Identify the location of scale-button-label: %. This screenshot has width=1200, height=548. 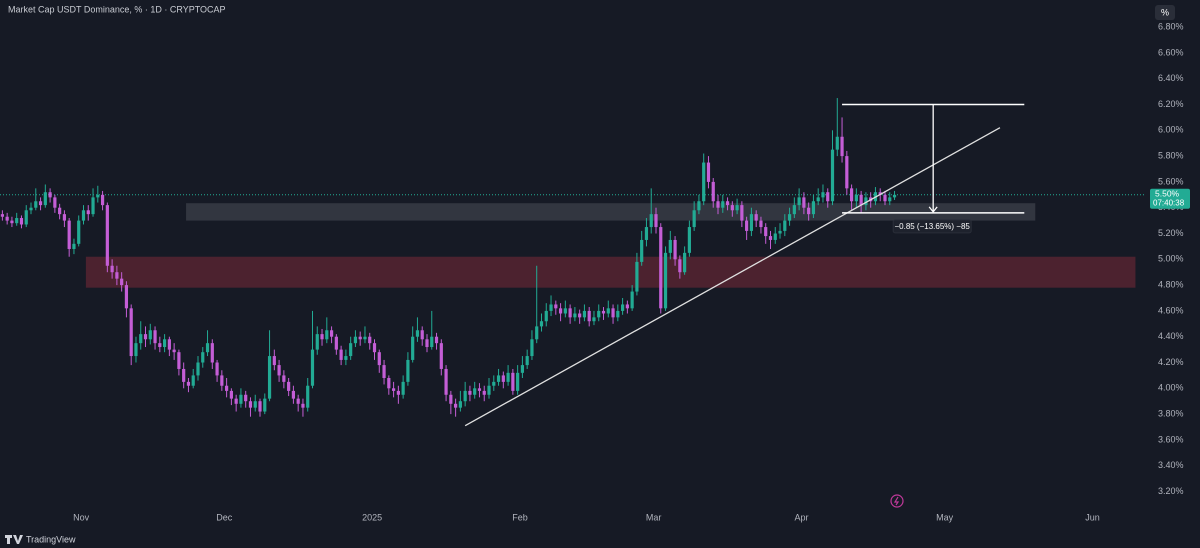
(1165, 12).